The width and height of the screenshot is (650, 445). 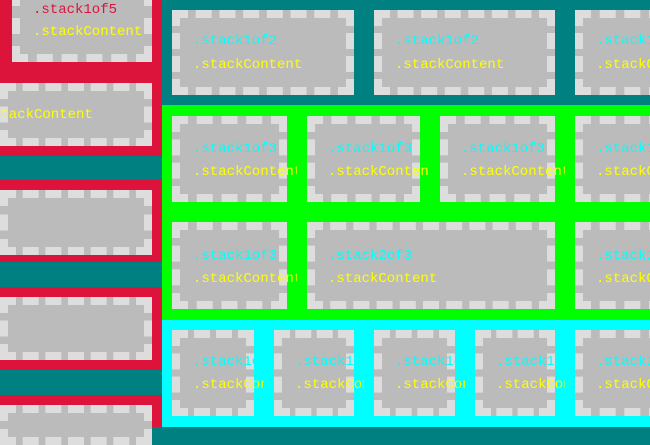 I want to click on stack-label: .stack2of3, so click(x=370, y=256).